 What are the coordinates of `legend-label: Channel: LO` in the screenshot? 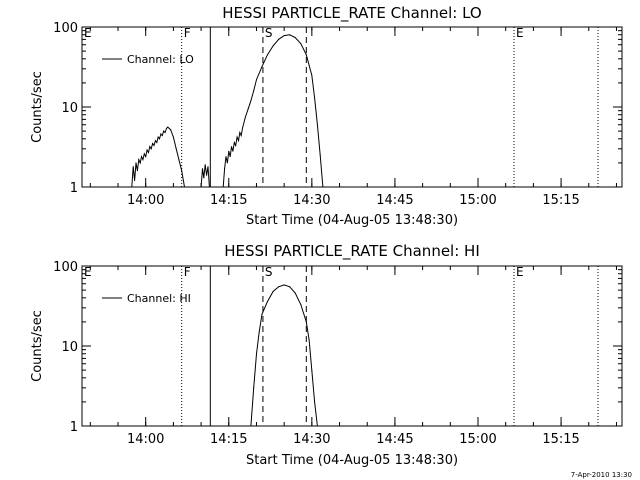 It's located at (160, 59).